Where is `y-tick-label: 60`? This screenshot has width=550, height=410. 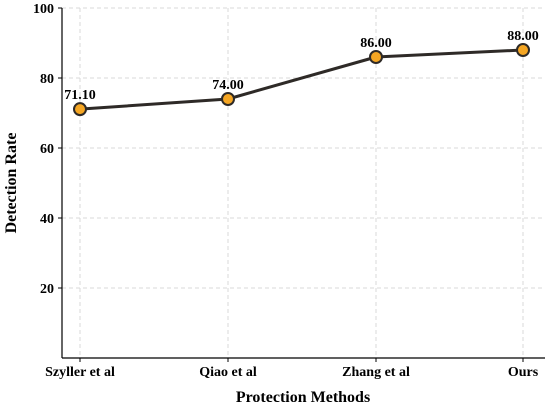 y-tick-label: 60 is located at coordinates (47, 149).